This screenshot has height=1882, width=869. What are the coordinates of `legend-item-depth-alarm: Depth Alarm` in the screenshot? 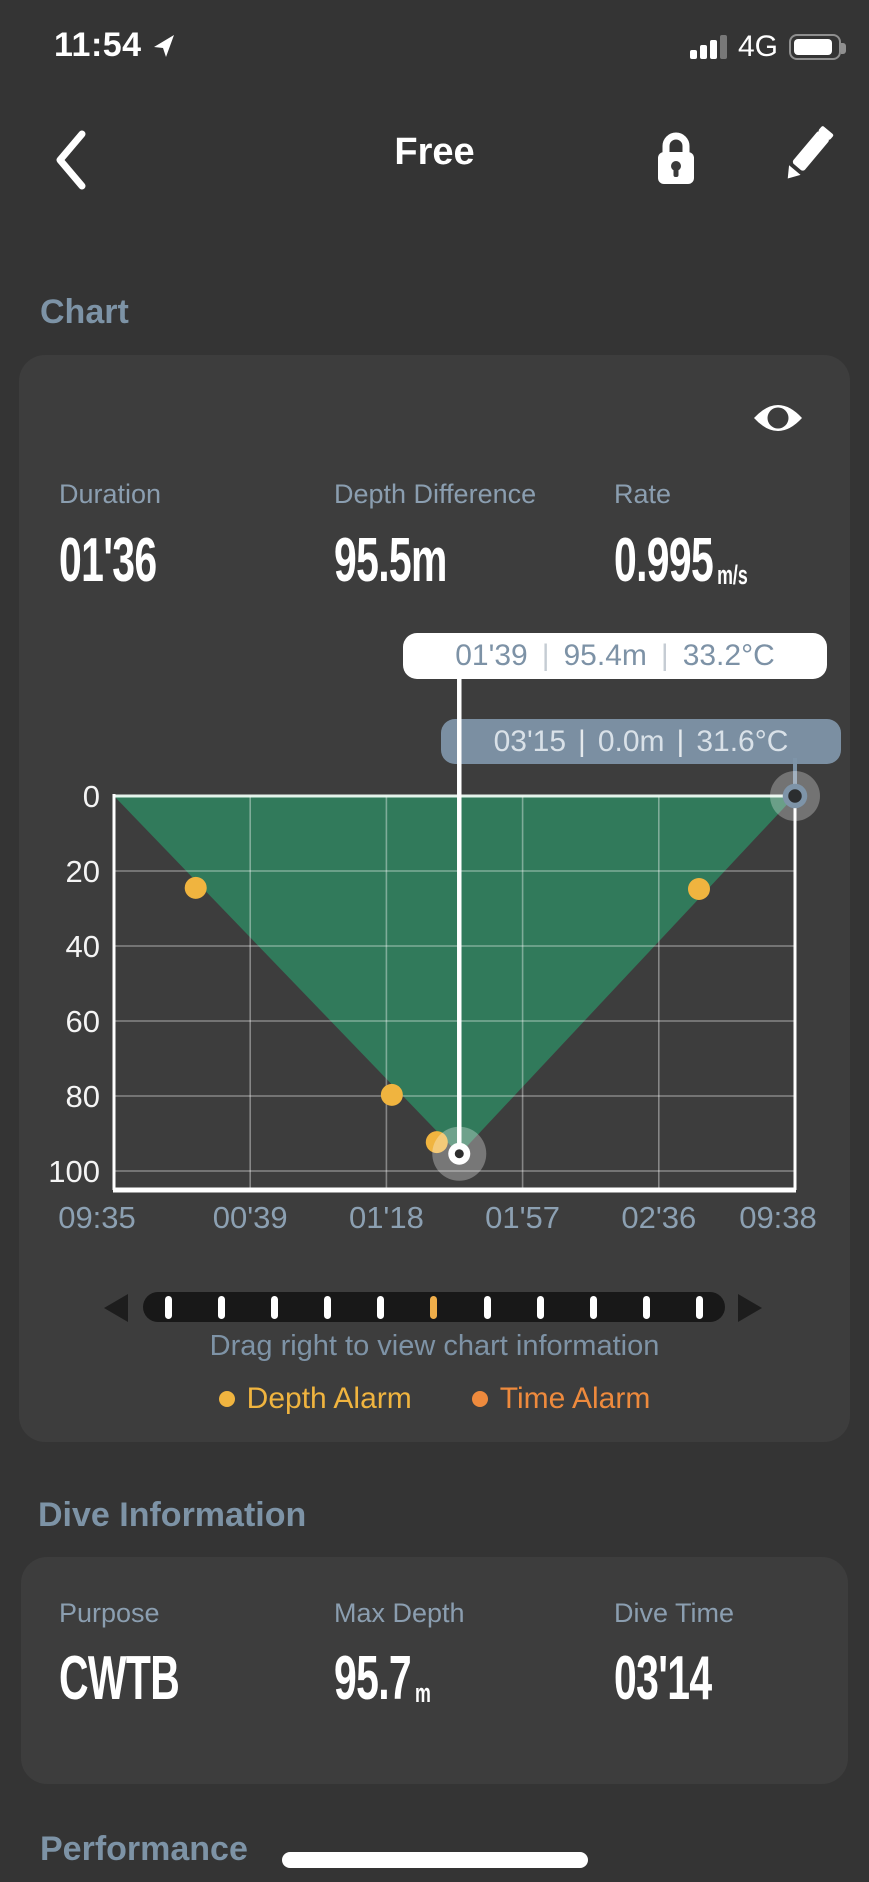 It's located at (315, 1399).